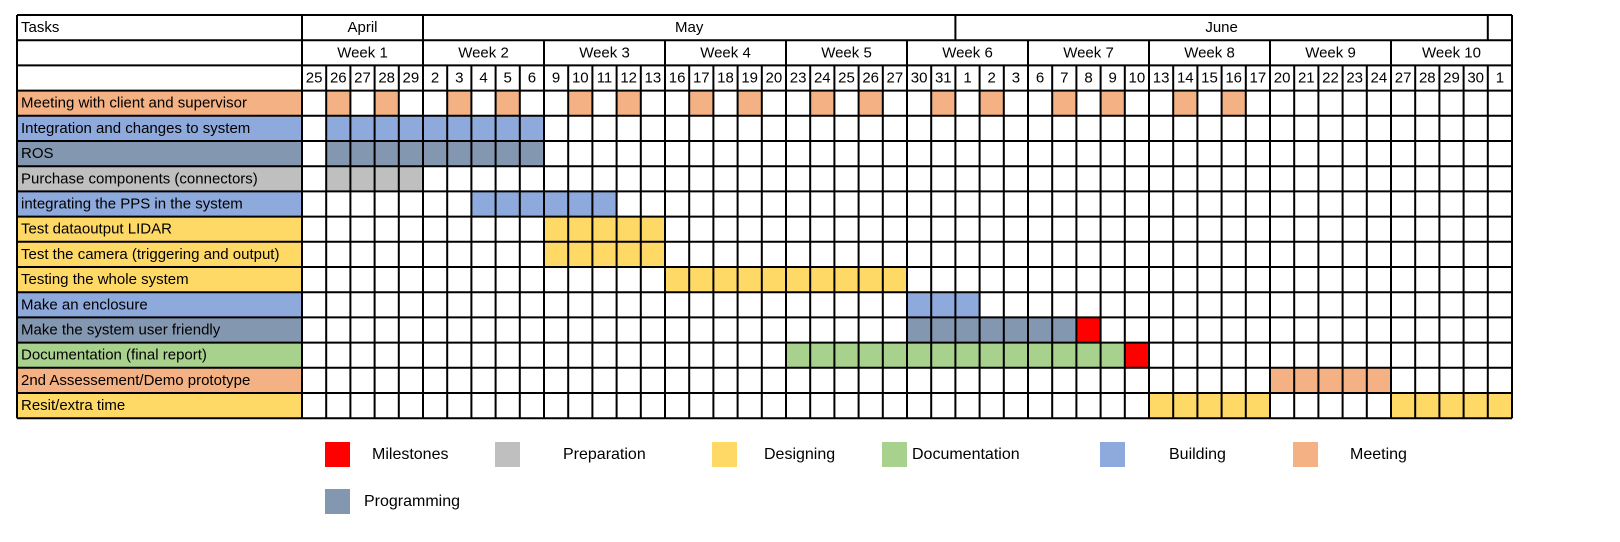 Image resolution: width=1620 pixels, height=542 pixels. I want to click on day-label: 4, so click(483, 78).